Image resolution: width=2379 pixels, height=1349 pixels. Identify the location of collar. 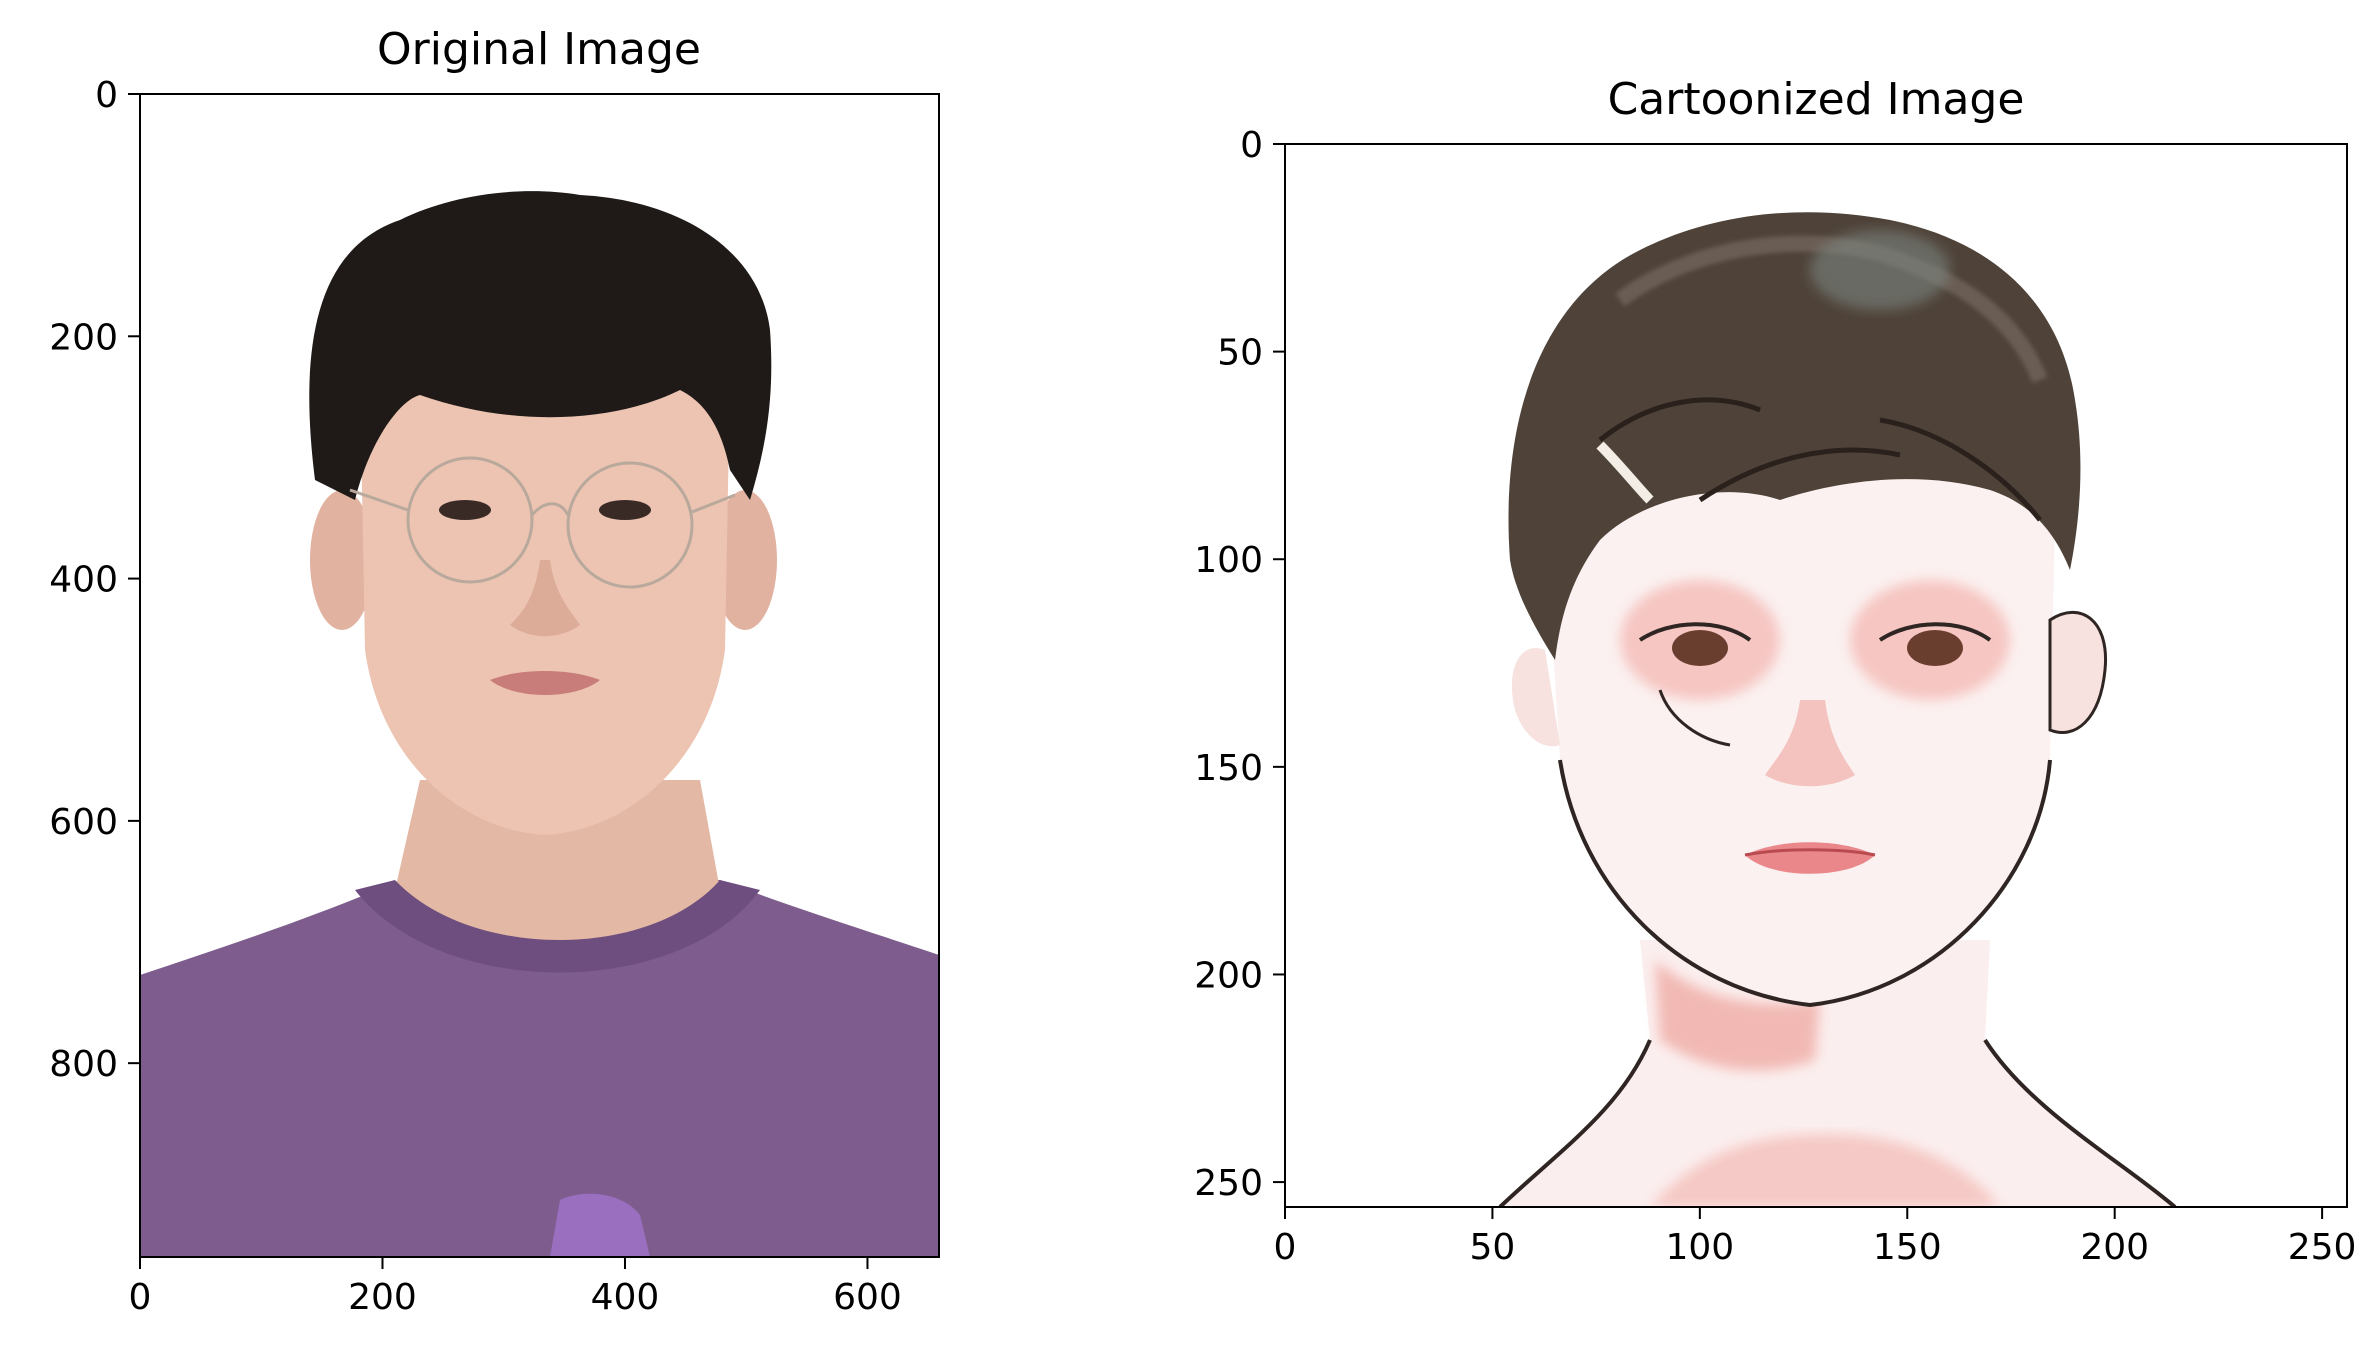
(557, 926).